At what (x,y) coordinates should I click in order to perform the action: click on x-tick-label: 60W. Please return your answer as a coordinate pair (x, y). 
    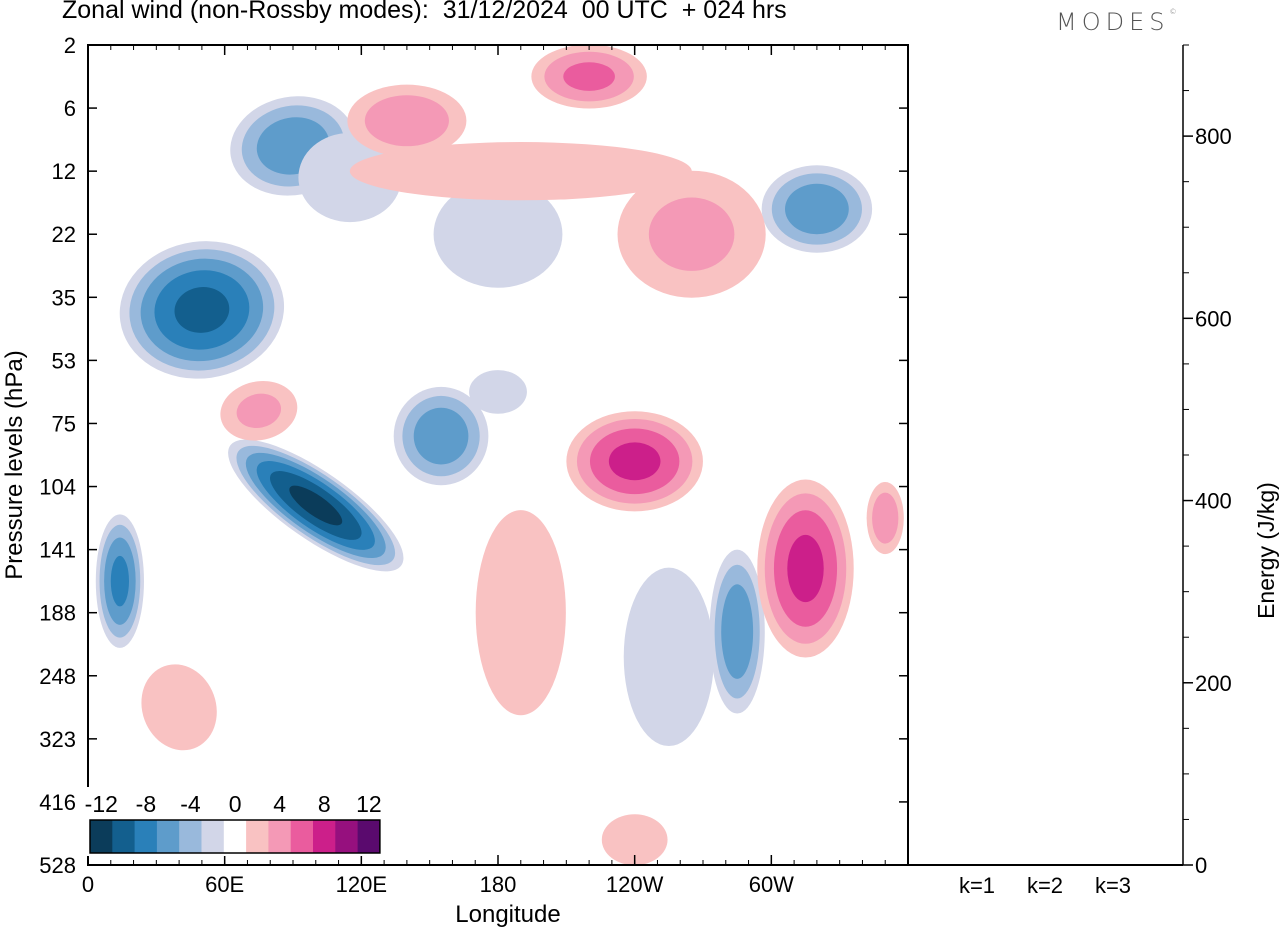
    Looking at the image, I should click on (771, 884).